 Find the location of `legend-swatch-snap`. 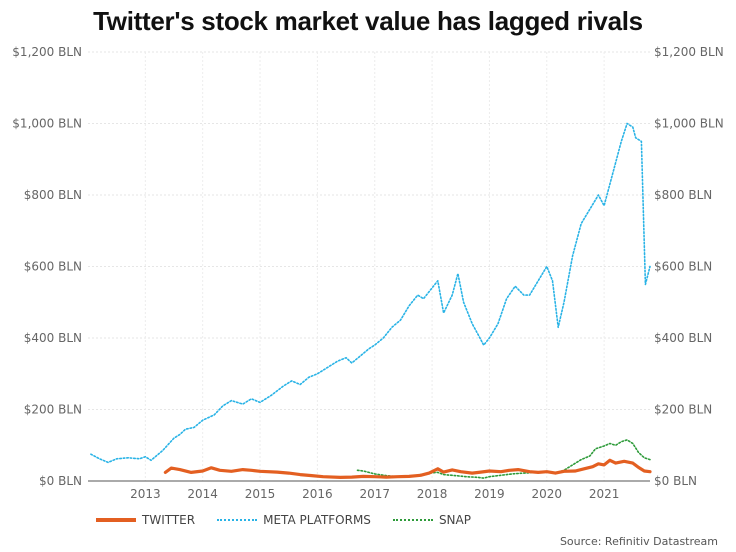

legend-swatch-snap is located at coordinates (412, 520).